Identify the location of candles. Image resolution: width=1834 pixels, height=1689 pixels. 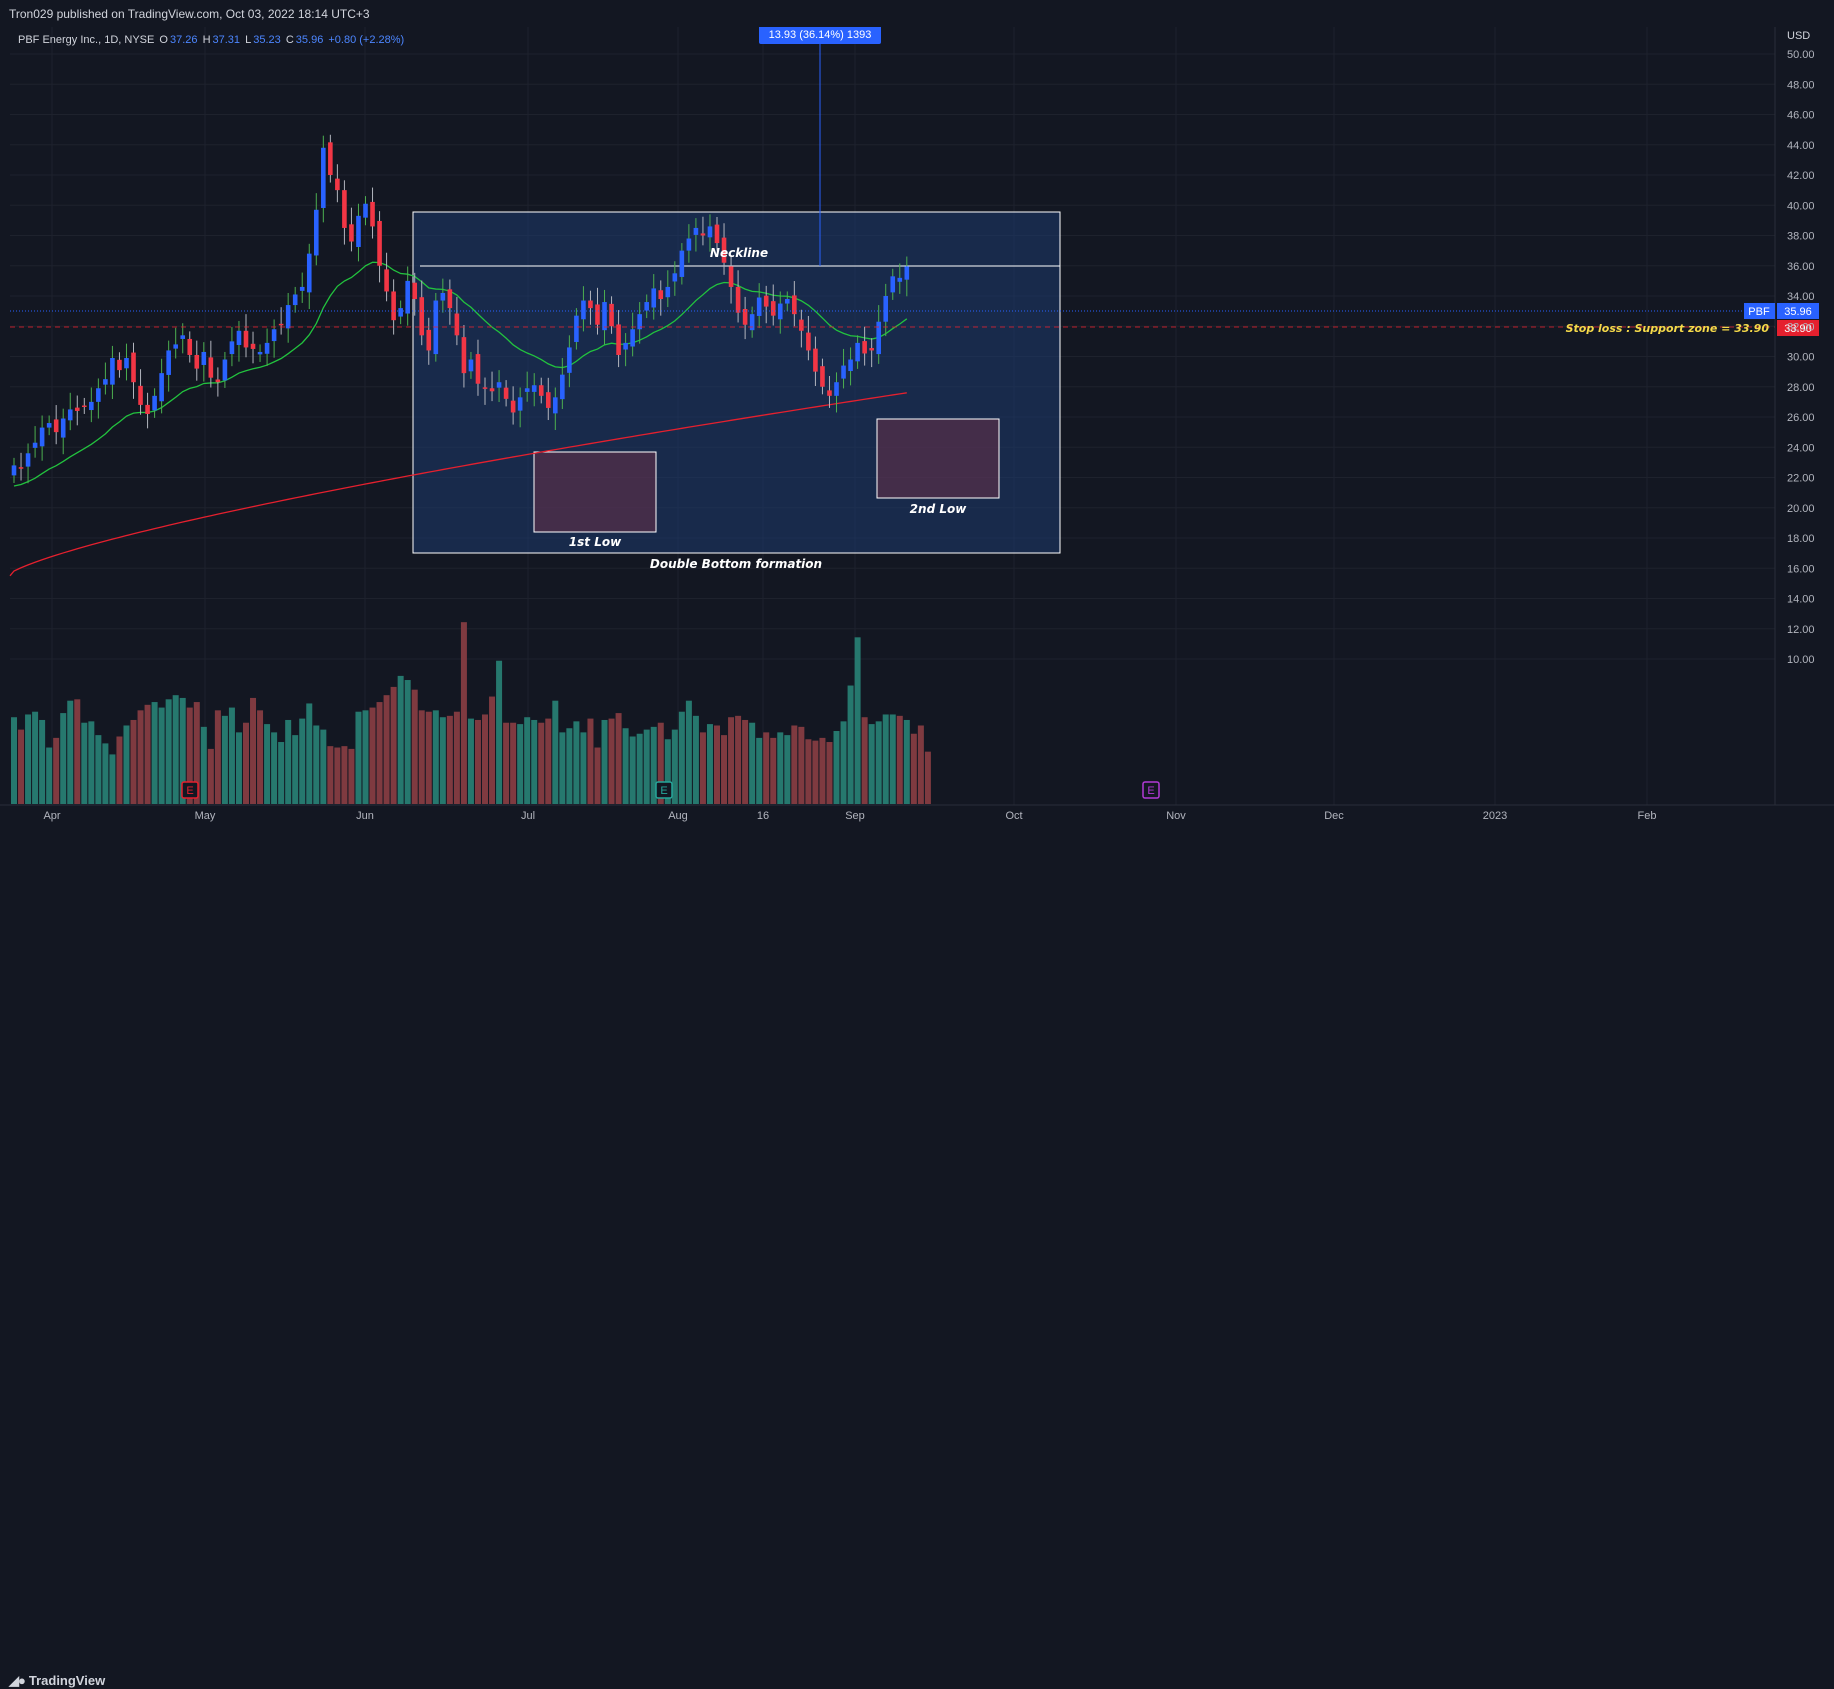
(460, 309).